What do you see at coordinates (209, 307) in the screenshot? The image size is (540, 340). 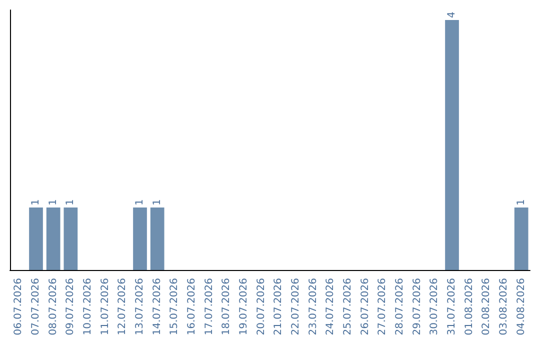 I see `x-tick-label: 17.07.2026` at bounding box center [209, 307].